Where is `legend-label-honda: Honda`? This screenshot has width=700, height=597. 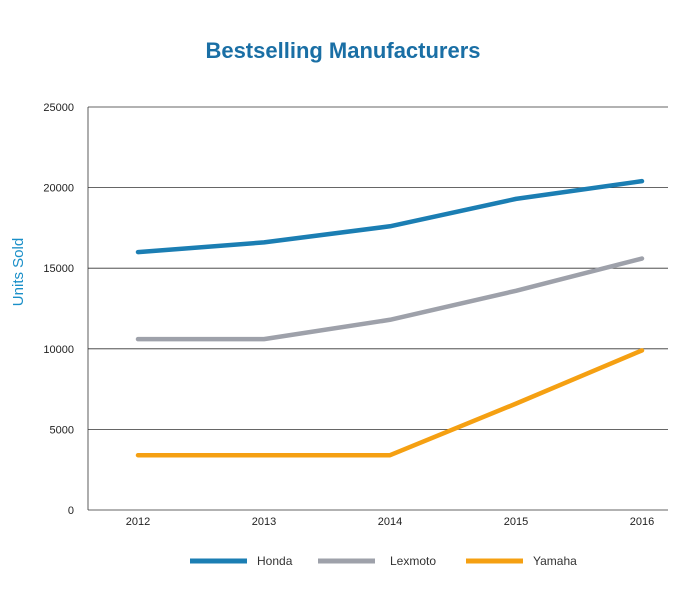 legend-label-honda: Honda is located at coordinates (275, 561).